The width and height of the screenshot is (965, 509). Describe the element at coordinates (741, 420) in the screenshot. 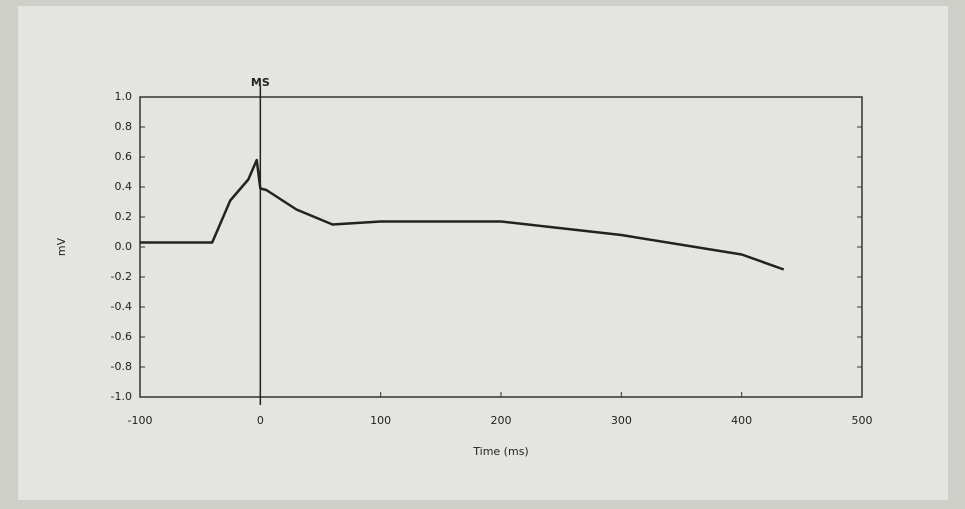

I see `x-tick-label: 400` at that location.